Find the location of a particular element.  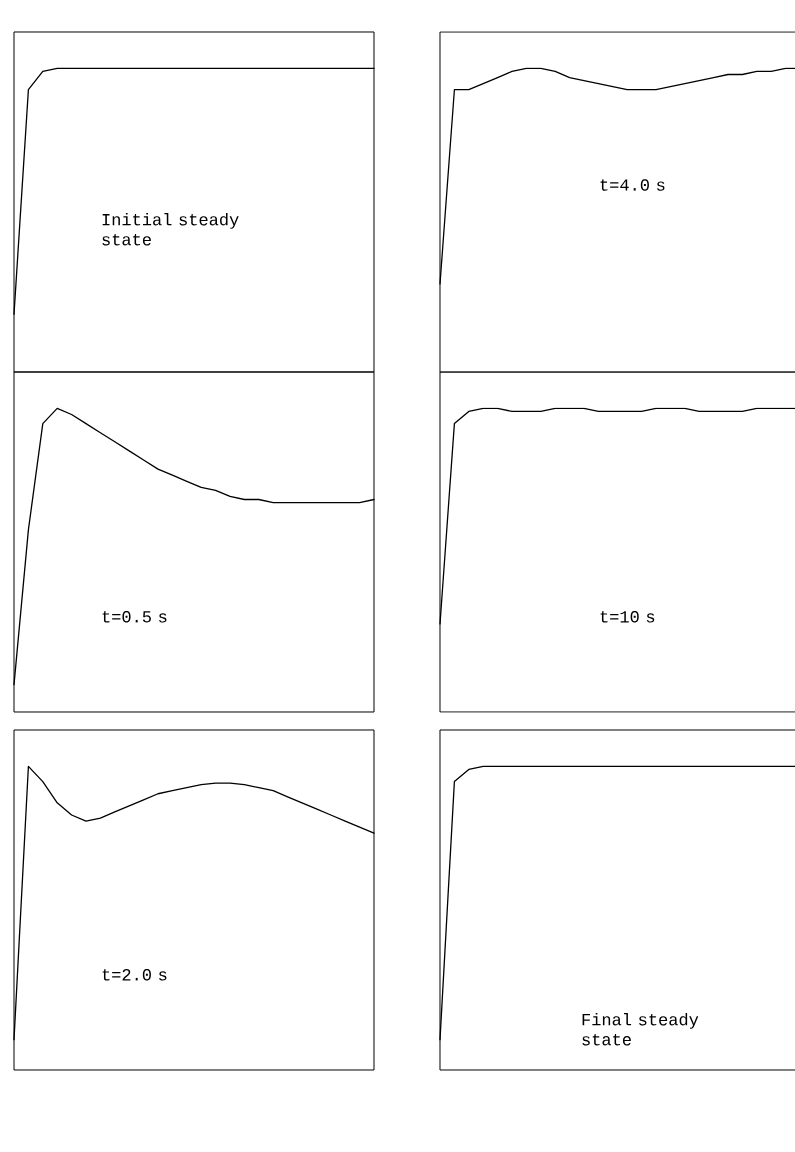

annotation: t=0.5 s is located at coordinates (134, 617).